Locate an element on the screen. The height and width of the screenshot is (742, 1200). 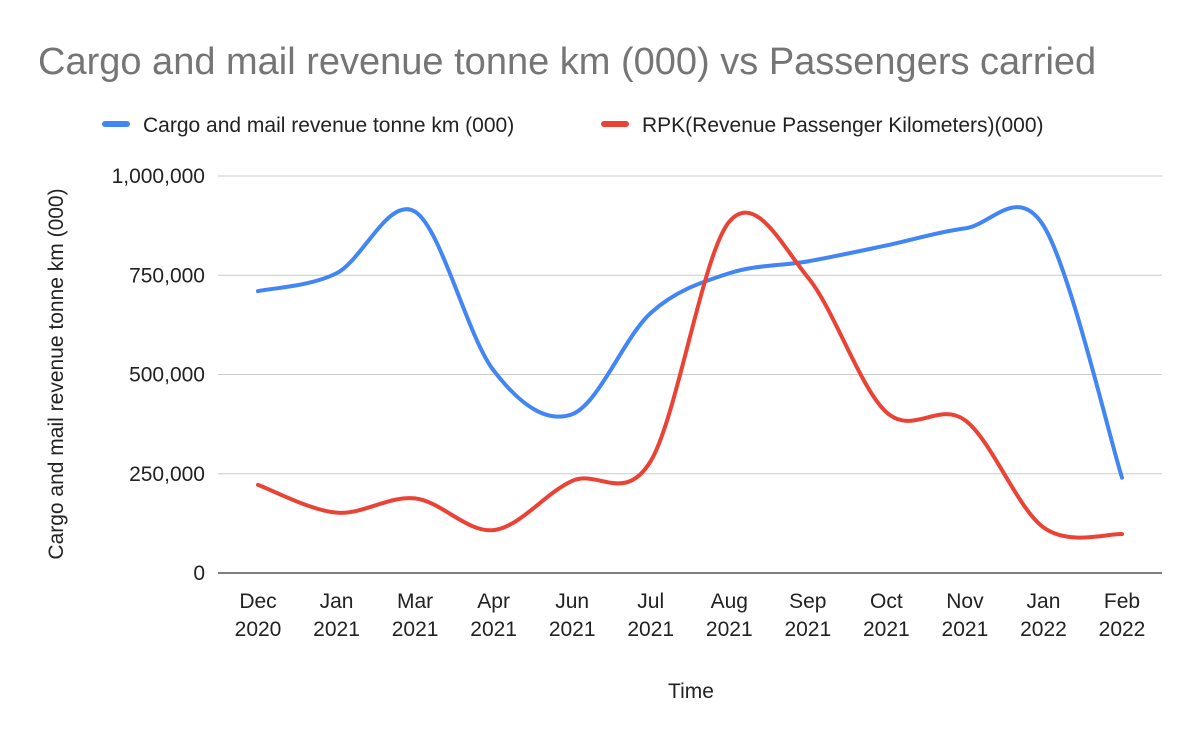
x-tick-month: Dec is located at coordinates (257, 601).